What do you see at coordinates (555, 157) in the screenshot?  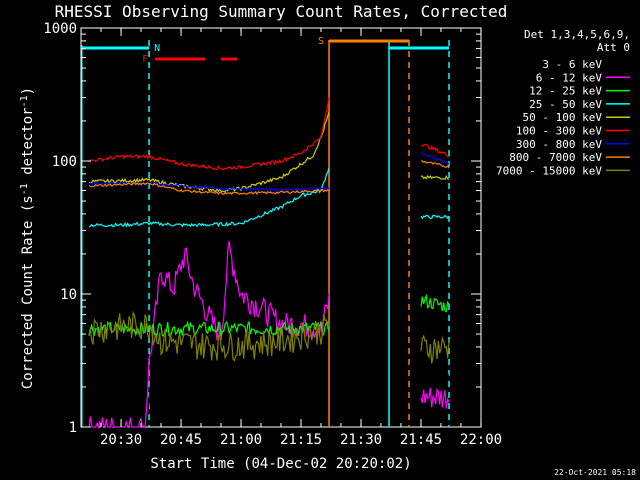 I see `legend-label: 800 - 7000 keV` at bounding box center [555, 157].